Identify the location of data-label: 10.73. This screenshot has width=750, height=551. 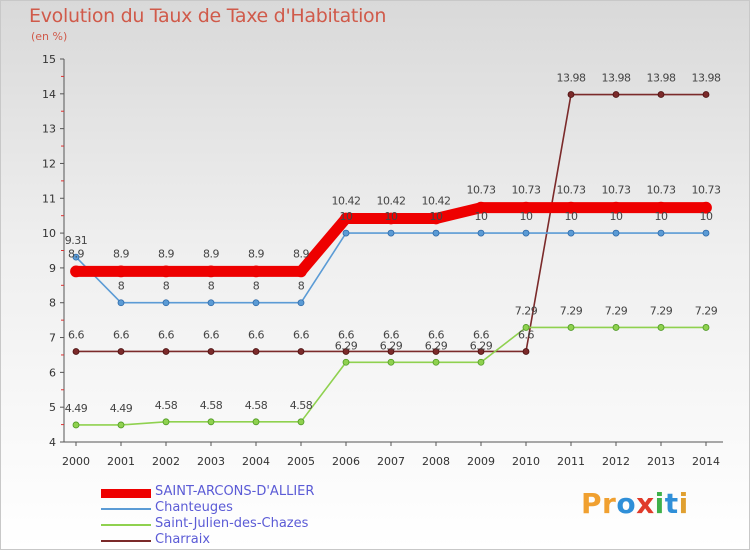
(571, 190).